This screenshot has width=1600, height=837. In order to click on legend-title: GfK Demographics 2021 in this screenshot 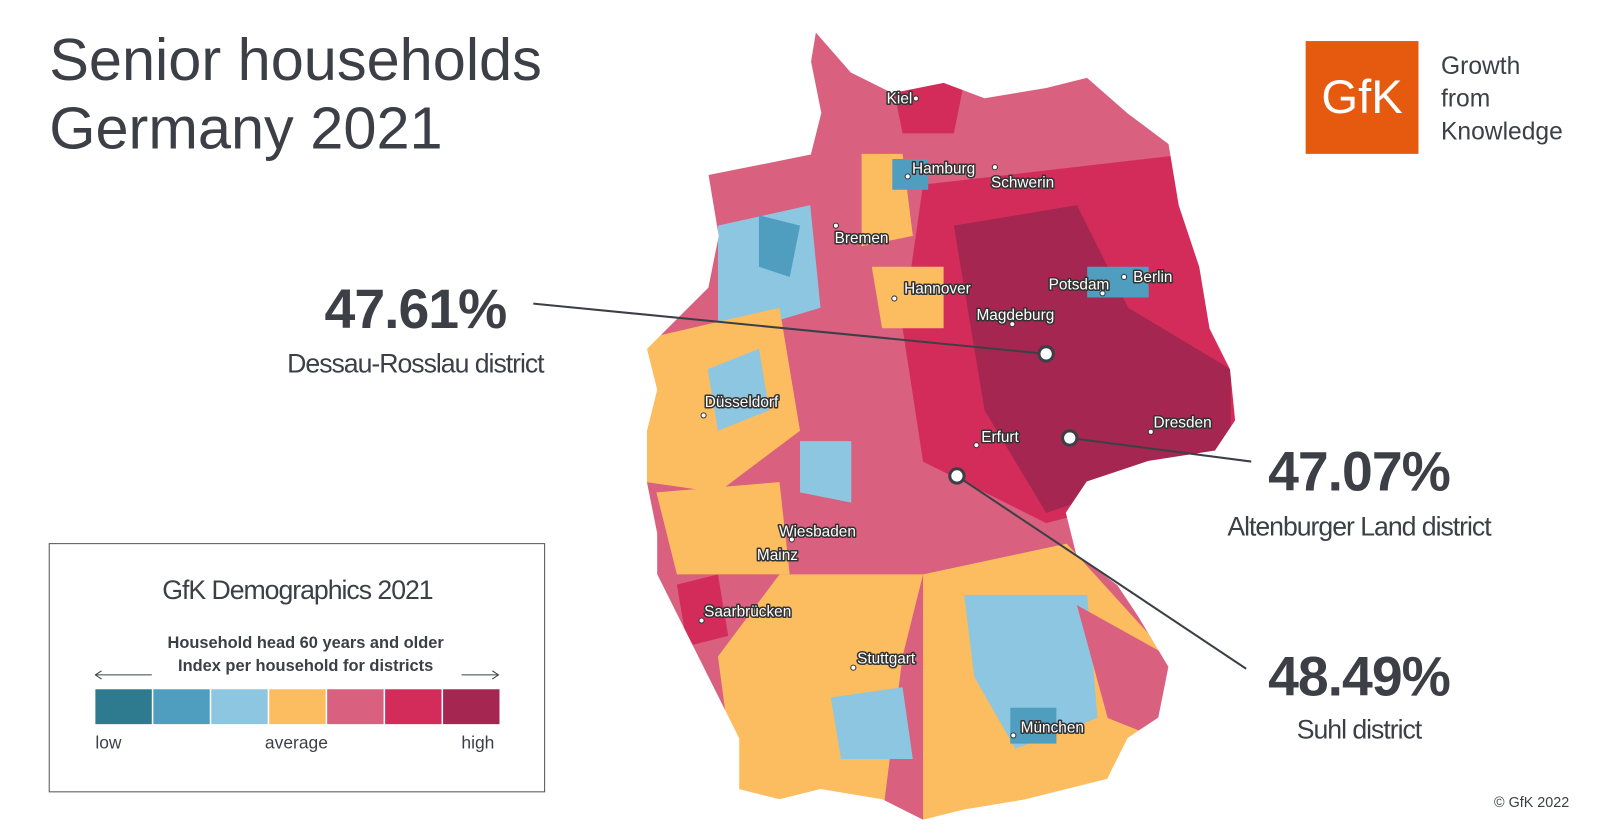, I will do `click(297, 590)`.